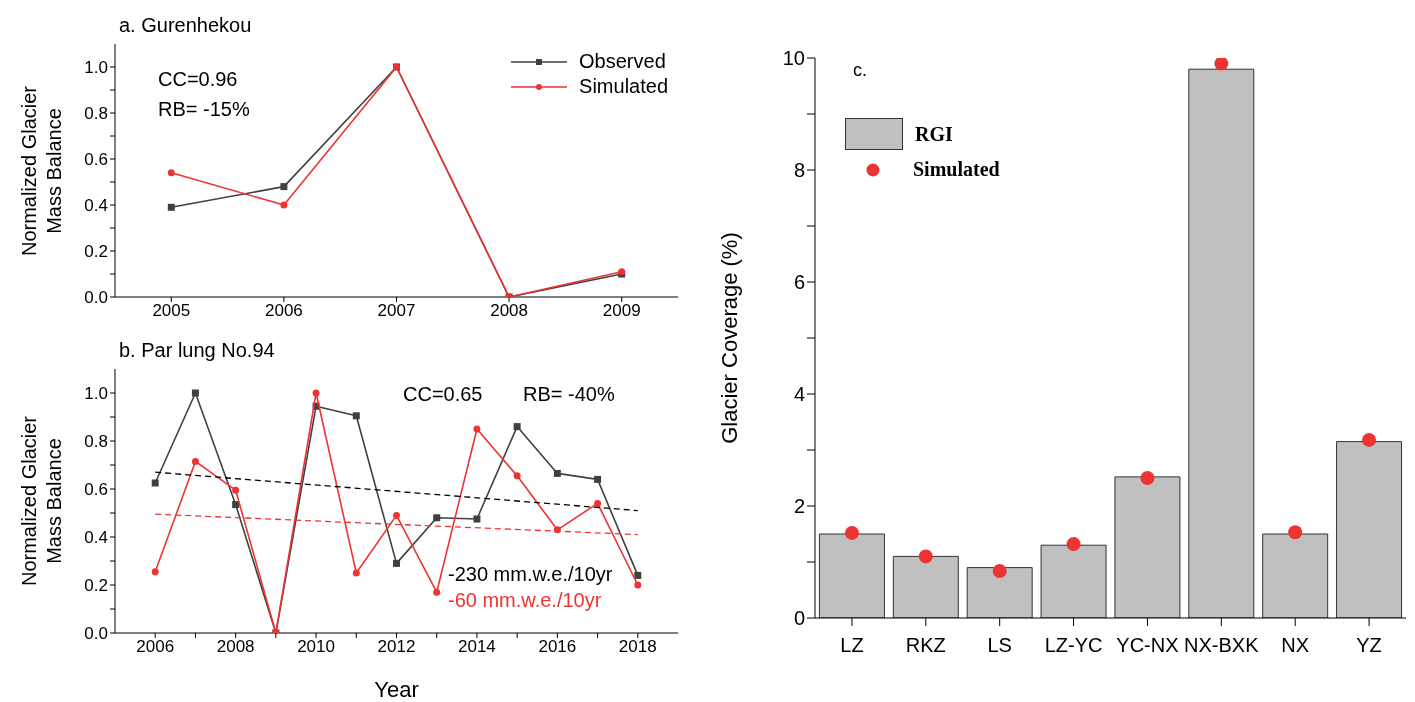  What do you see at coordinates (557, 647) in the screenshot?
I see `x-tick-label: 2016` at bounding box center [557, 647].